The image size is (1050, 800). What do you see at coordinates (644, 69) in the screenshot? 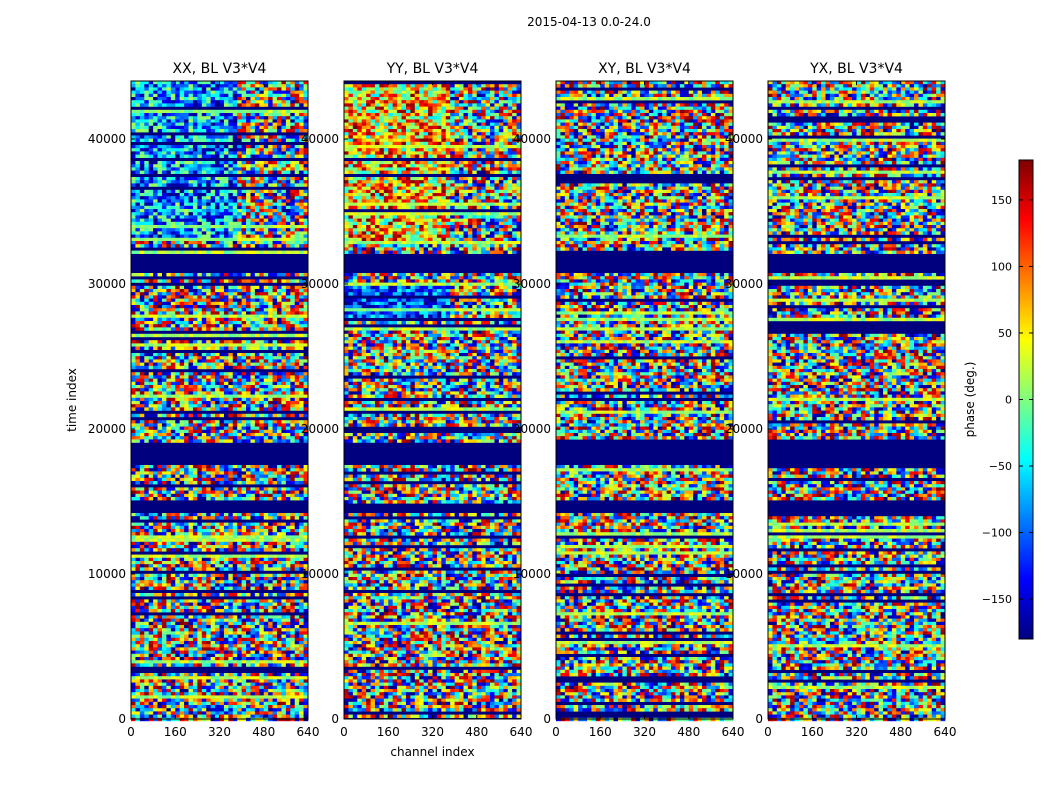
I see `panel-title: XY, BL V3*V4` at bounding box center [644, 69].